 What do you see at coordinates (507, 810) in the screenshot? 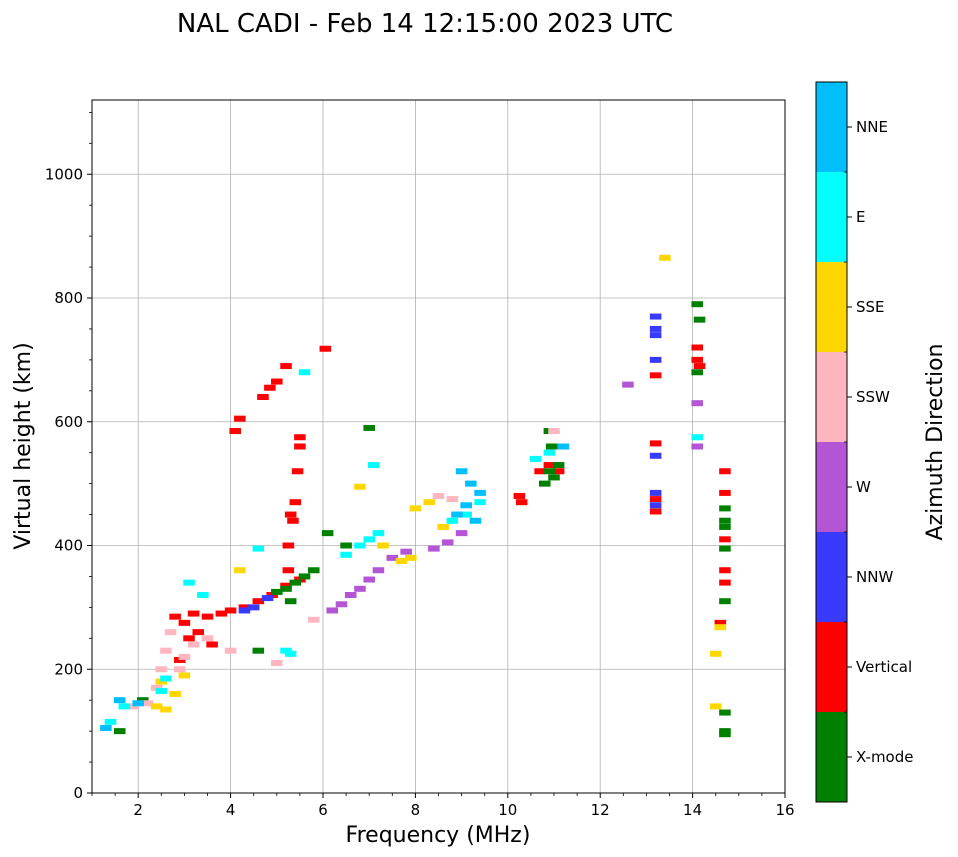
I see `x-tick-label: 10` at bounding box center [507, 810].